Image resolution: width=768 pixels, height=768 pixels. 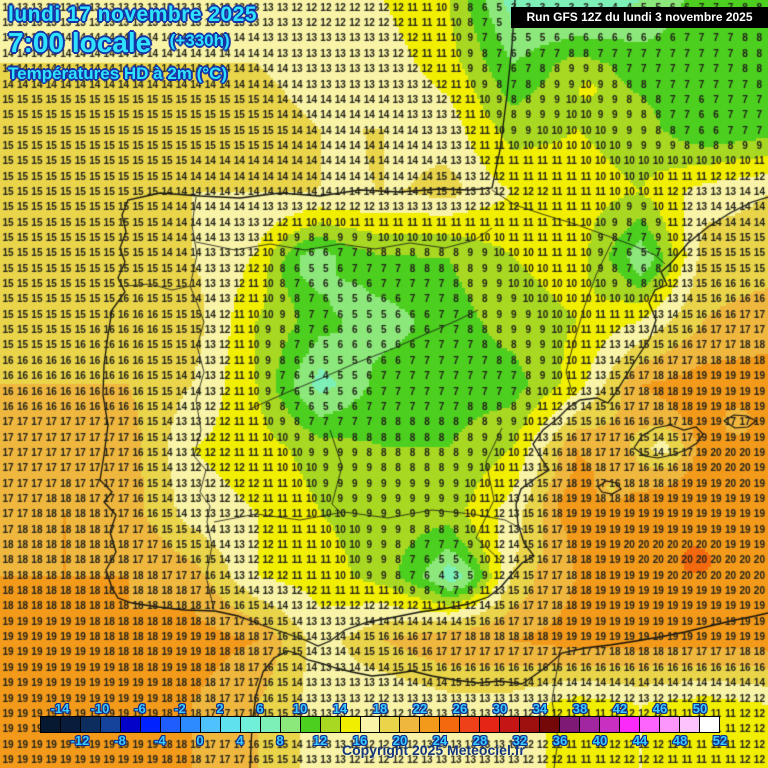 I want to click on forecast-time-row: 7:00 locale (+330h), so click(x=132, y=43).